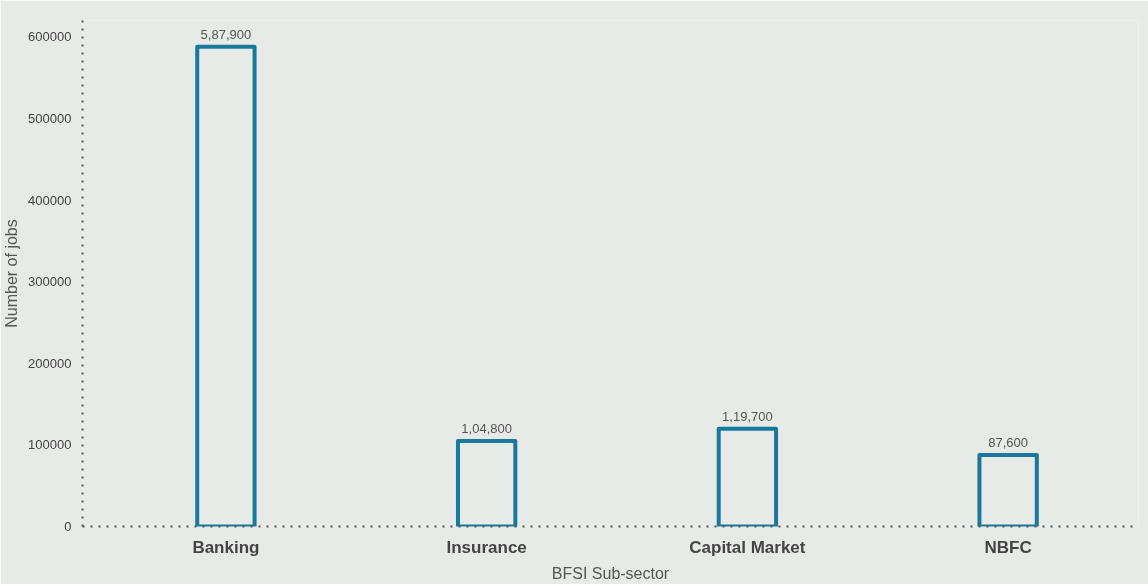 The width and height of the screenshot is (1148, 584). I want to click on x-axis-title: BFSI Sub-sector, so click(610, 573).